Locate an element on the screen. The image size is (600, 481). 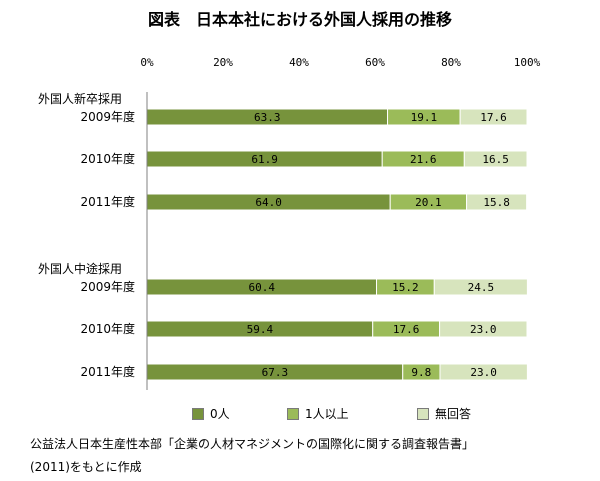
chart-title: 図表 日本本社における外国人採用の推移 is located at coordinates (299, 19).